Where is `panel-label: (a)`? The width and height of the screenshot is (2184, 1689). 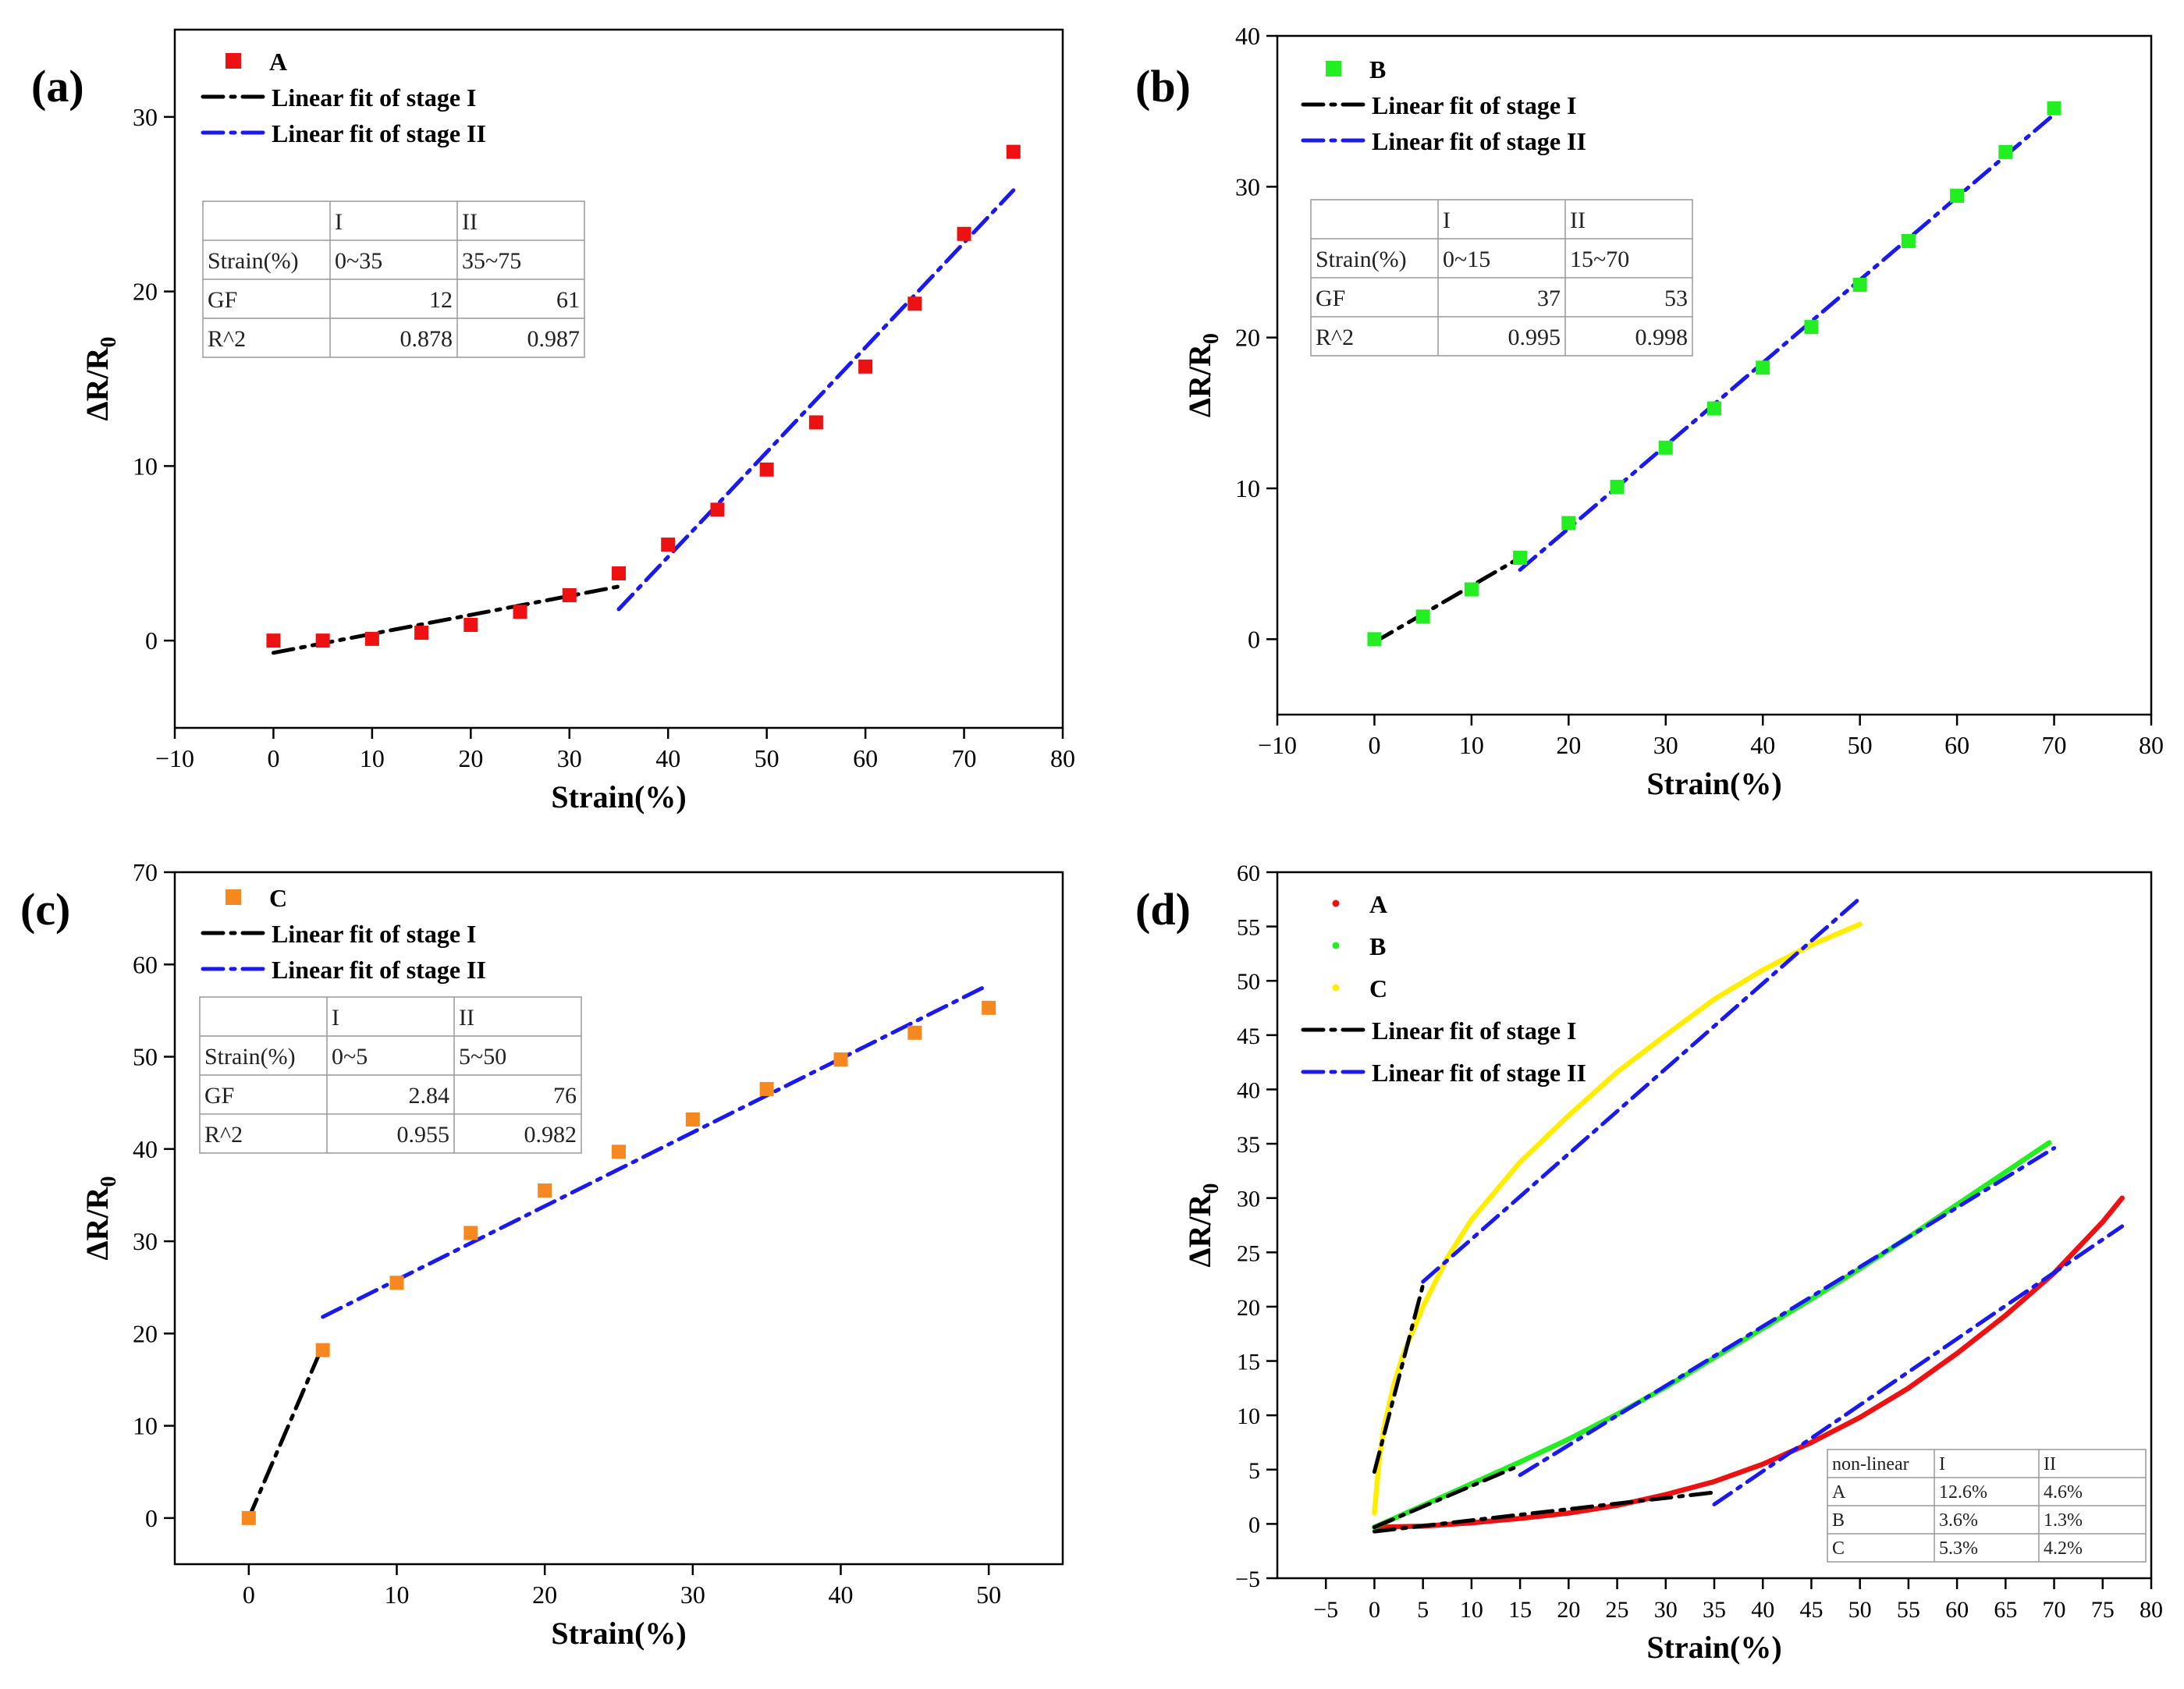
panel-label: (a) is located at coordinates (58, 87).